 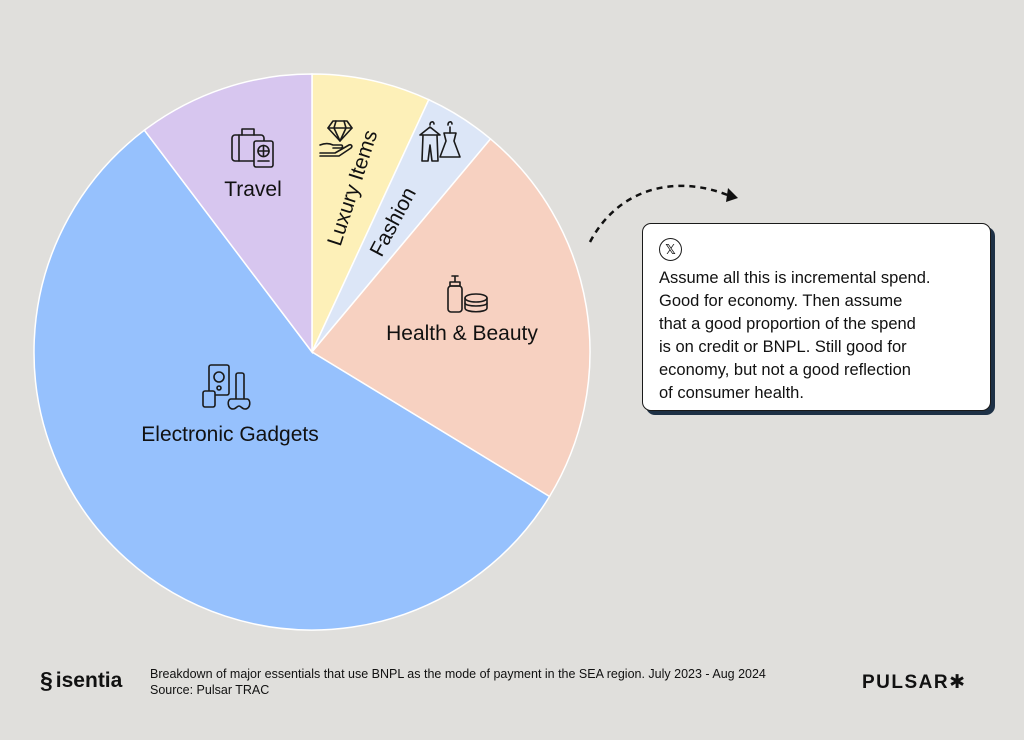 I want to click on isentia-logo: § isentia, so click(x=81, y=680).